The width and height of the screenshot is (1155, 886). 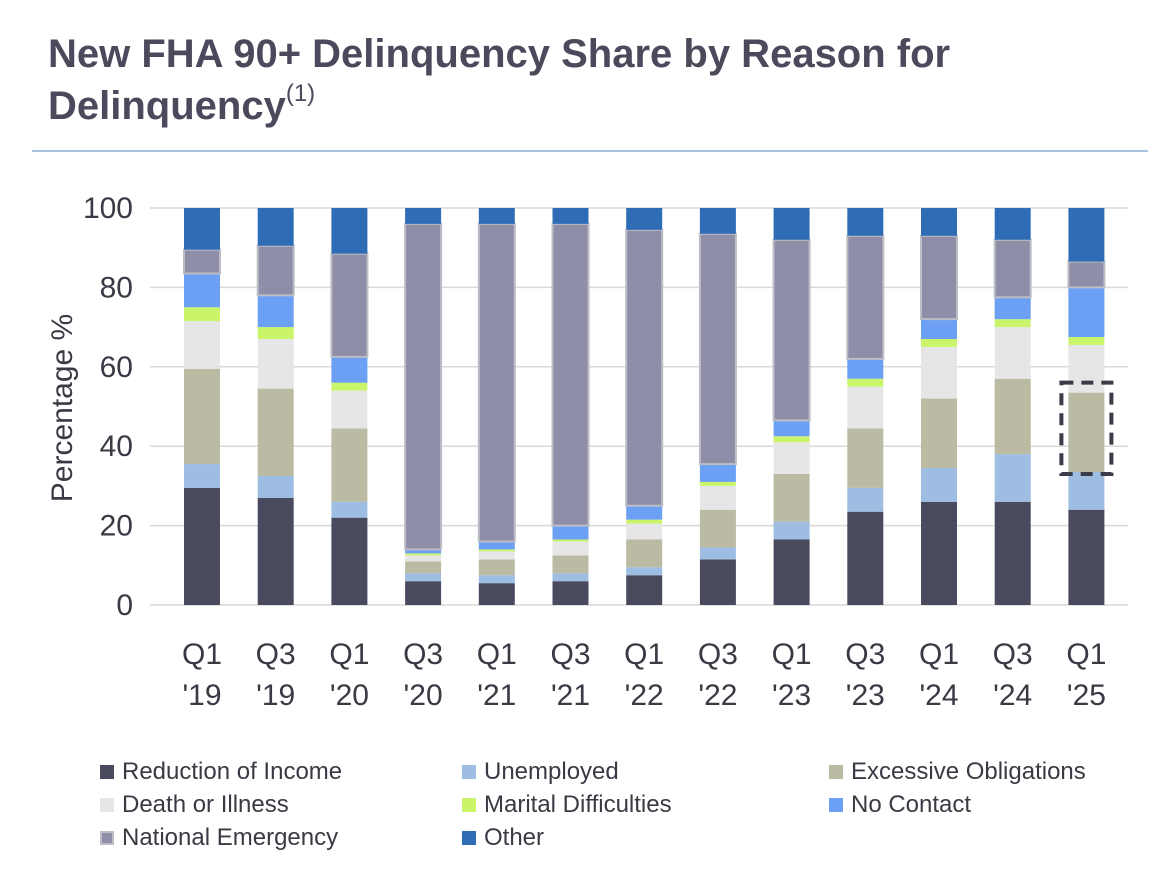 What do you see at coordinates (300, 93) in the screenshot?
I see `title-footnote: (1)` at bounding box center [300, 93].